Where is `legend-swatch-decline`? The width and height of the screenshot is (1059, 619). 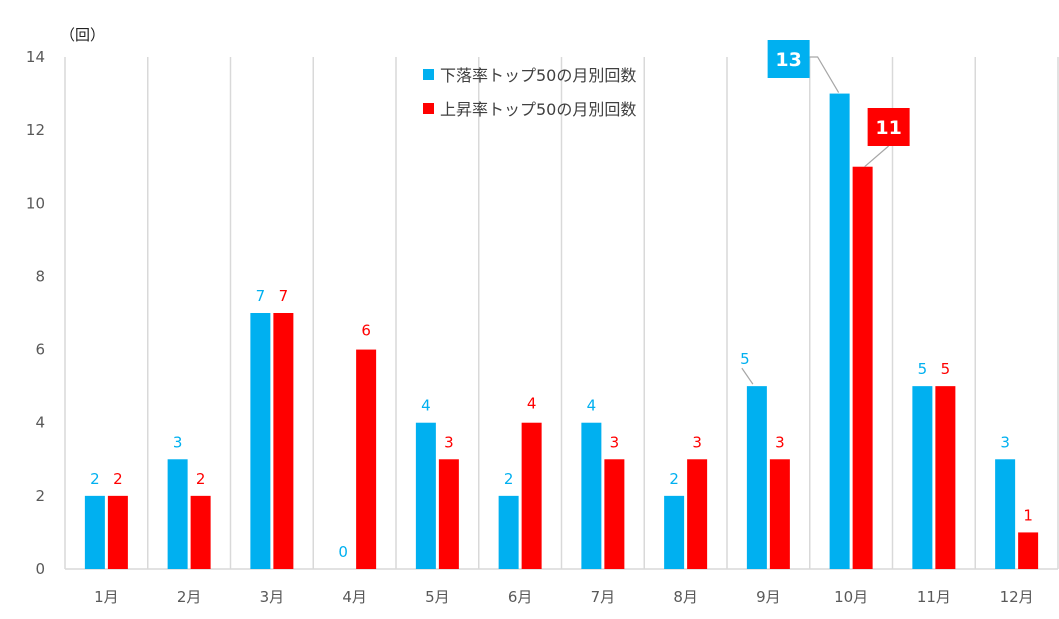
legend-swatch-decline is located at coordinates (428, 74).